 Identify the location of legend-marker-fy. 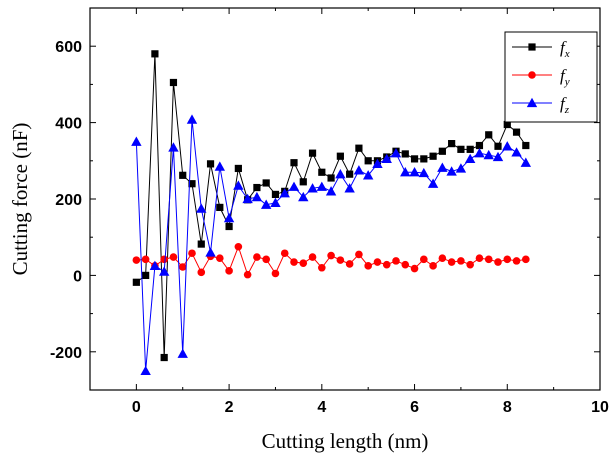
(532, 75).